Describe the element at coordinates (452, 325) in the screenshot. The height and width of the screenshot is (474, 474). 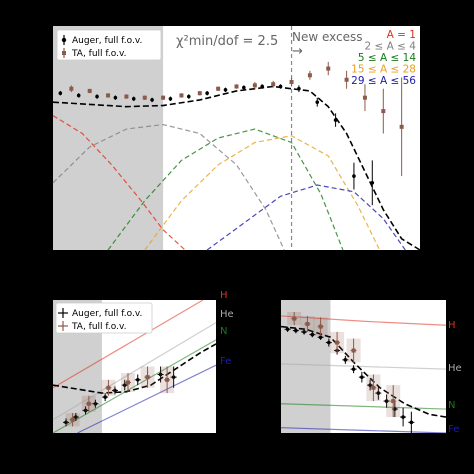
I see `bottom-right-ref-label-0: H` at that location.